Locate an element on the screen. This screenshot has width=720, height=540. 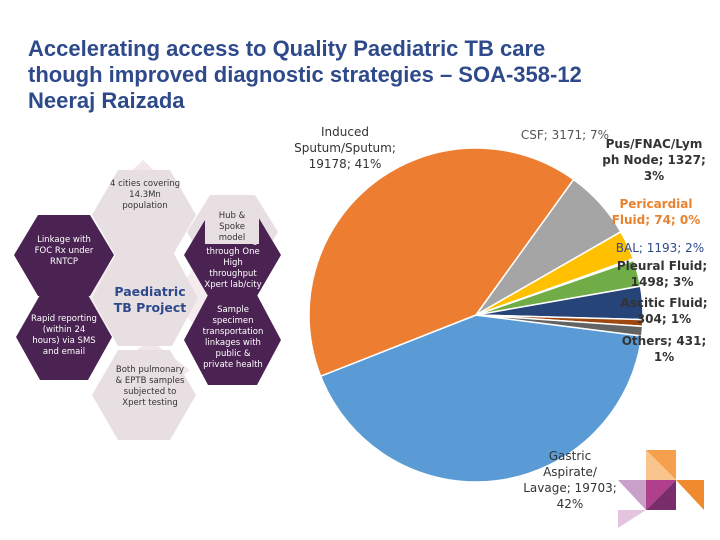
label-line: Sputum/Sputum; is located at coordinates (345, 148).